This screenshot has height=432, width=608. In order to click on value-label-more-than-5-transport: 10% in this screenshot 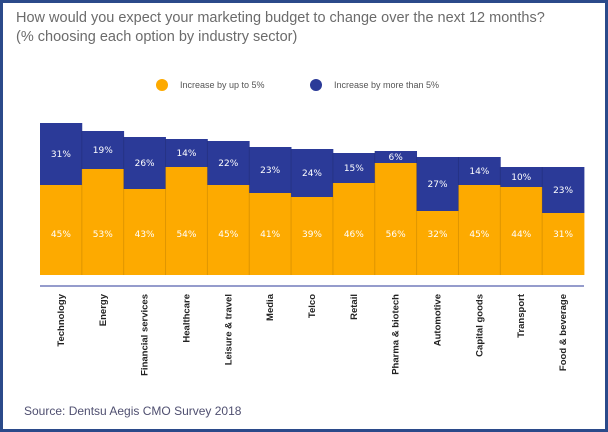, I will do `click(521, 178)`.